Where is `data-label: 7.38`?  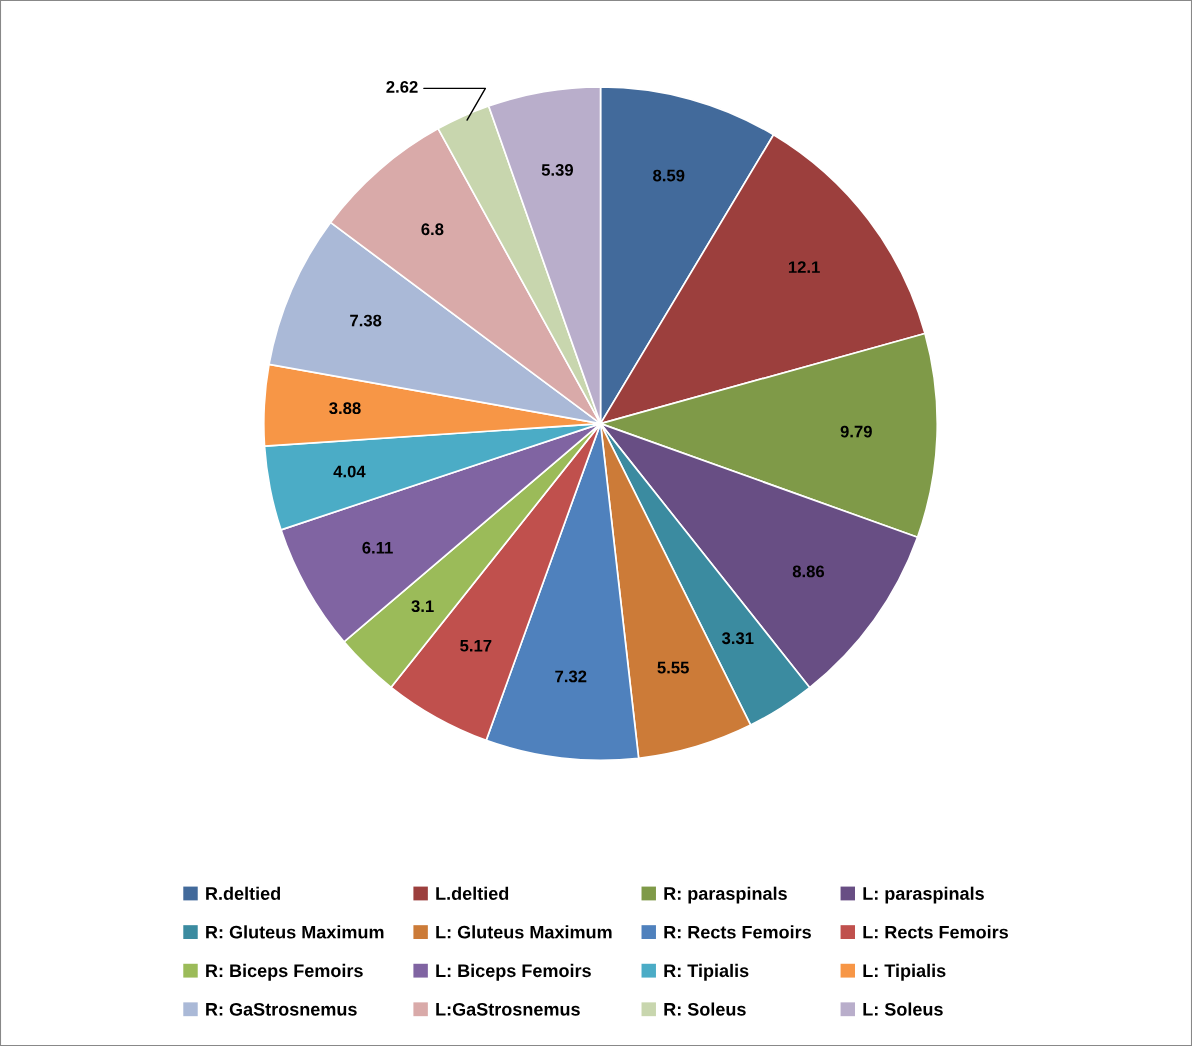 data-label: 7.38 is located at coordinates (366, 320).